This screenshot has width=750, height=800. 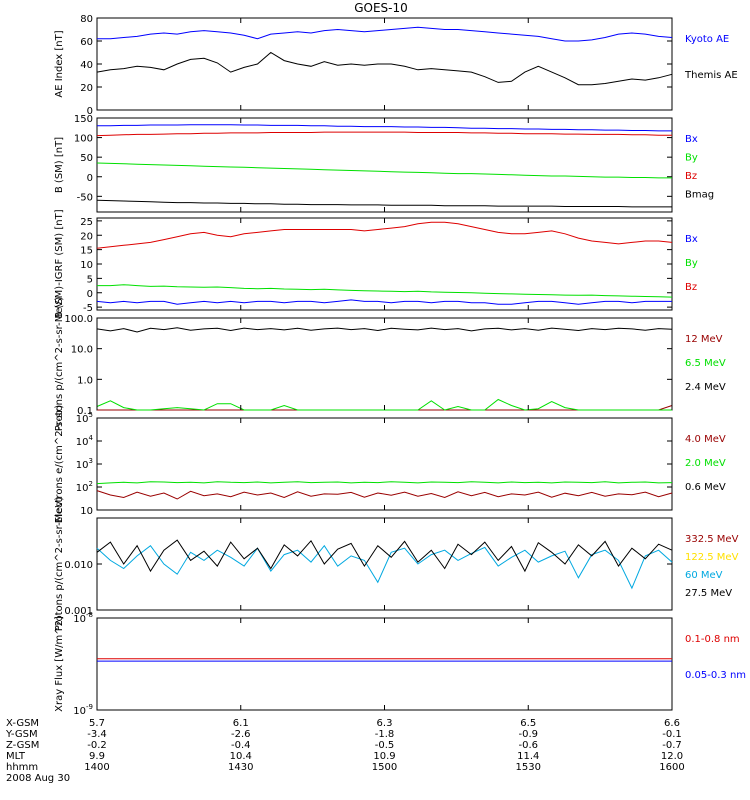 I want to click on x-tick-label: -2.6, so click(x=241, y=734).